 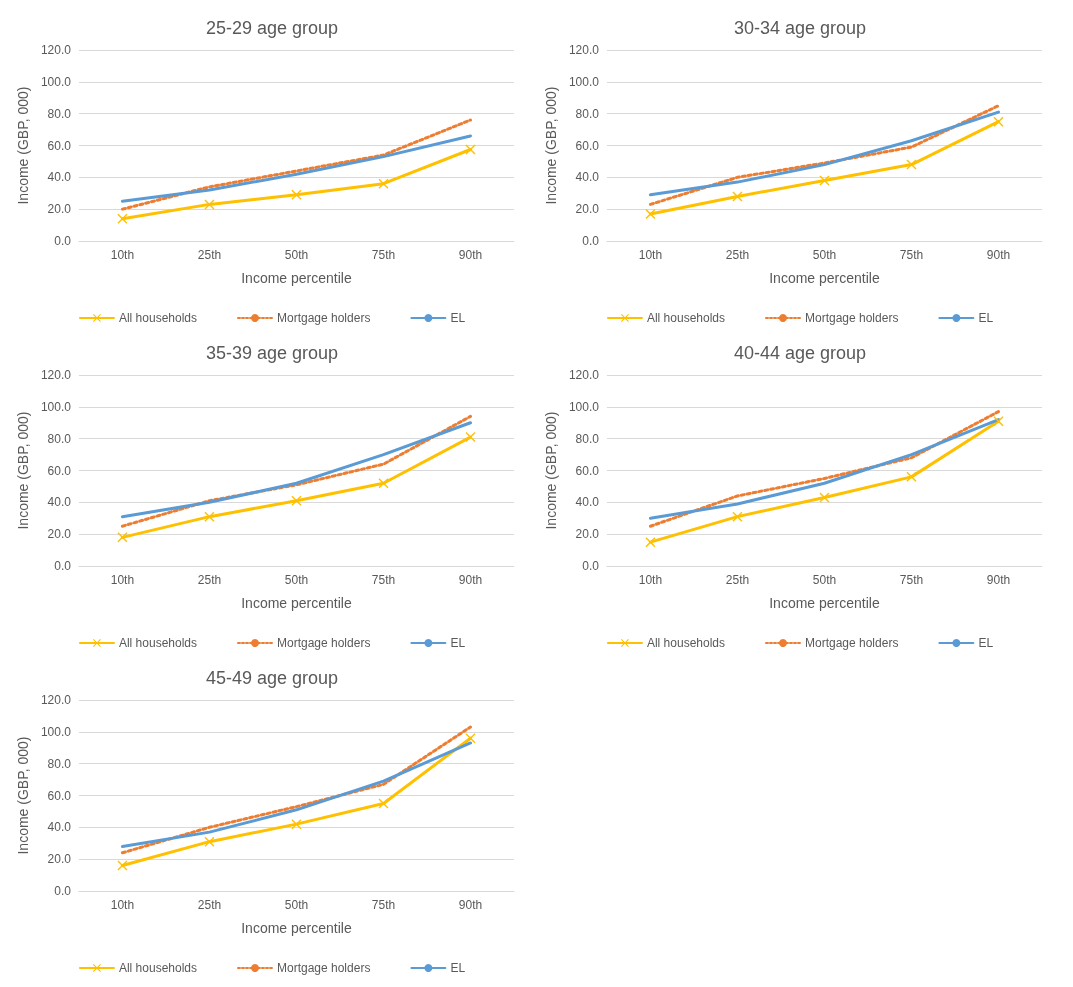 I want to click on chart-title: 30-34 age group, so click(x=800, y=28).